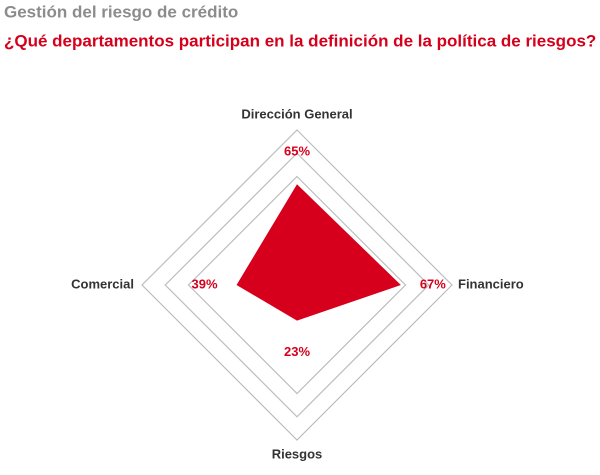  I want to click on category-label: Riesgos, so click(297, 453).